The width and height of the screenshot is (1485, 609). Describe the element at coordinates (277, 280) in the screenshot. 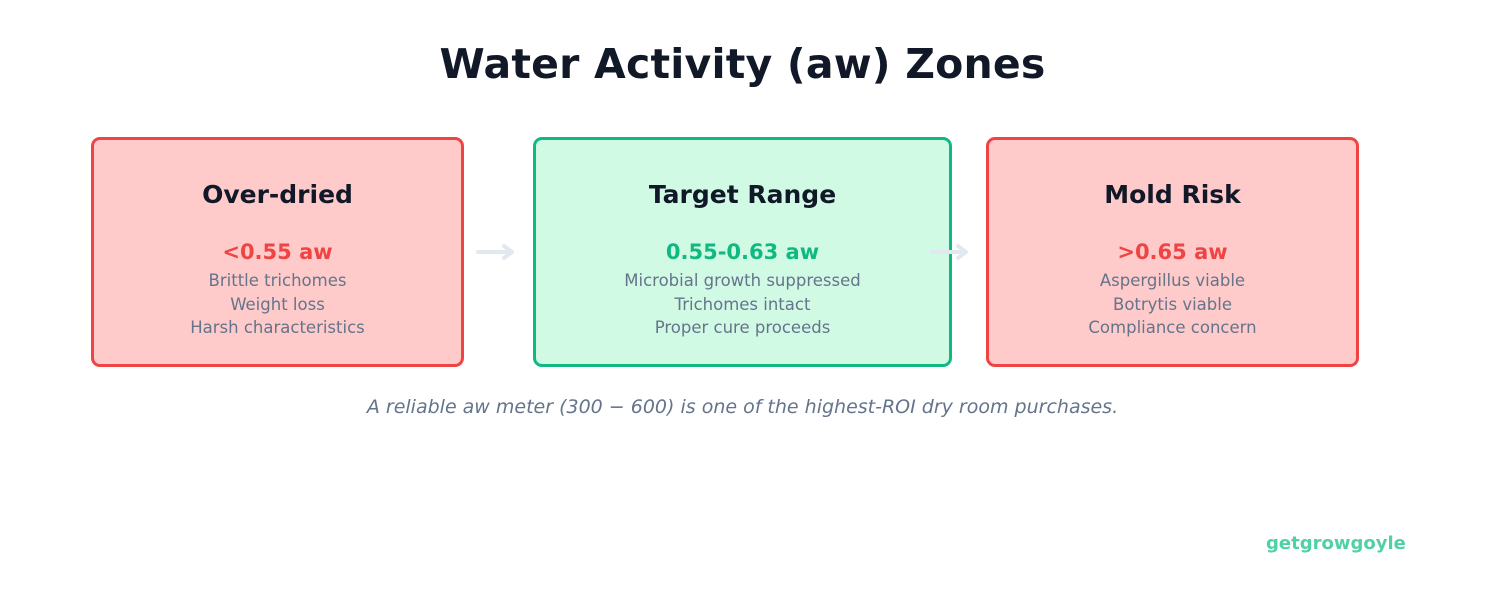

I see `zone-line: Brittle trichomes` at that location.